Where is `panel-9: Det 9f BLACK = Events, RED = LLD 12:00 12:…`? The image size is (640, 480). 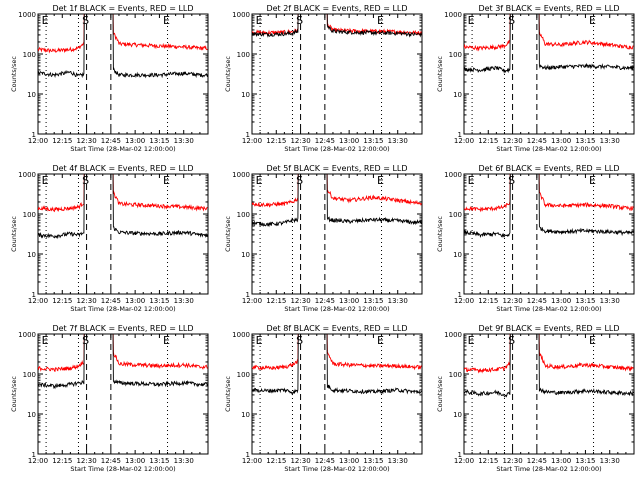
panel-9: Det 9f BLACK = Events, RED = LLD 12:00 12:… is located at coordinates (535, 398).